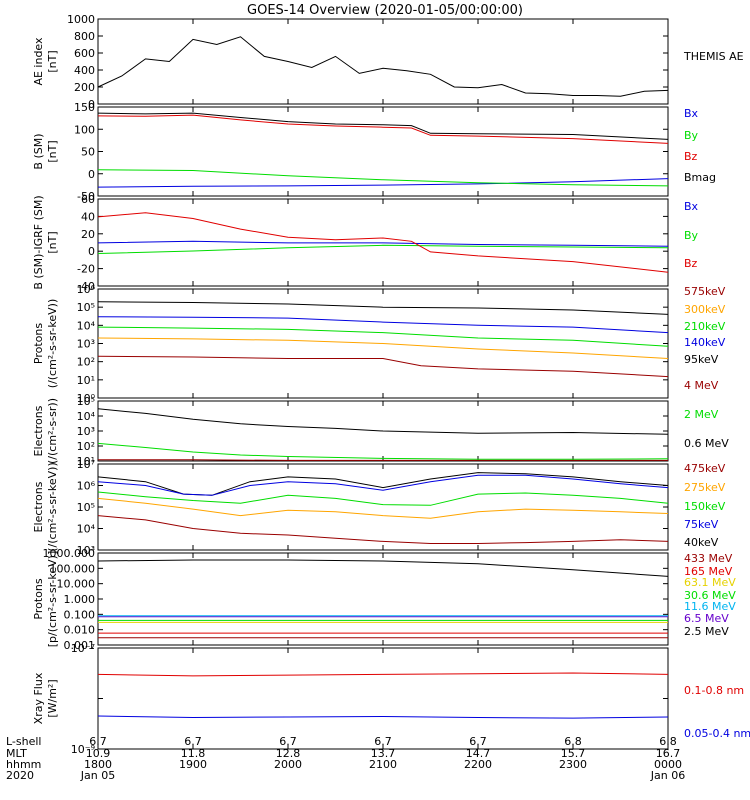 The image size is (750, 800). Describe the element at coordinates (383, 764) in the screenshot. I see `x-tick-label: 2100` at that location.